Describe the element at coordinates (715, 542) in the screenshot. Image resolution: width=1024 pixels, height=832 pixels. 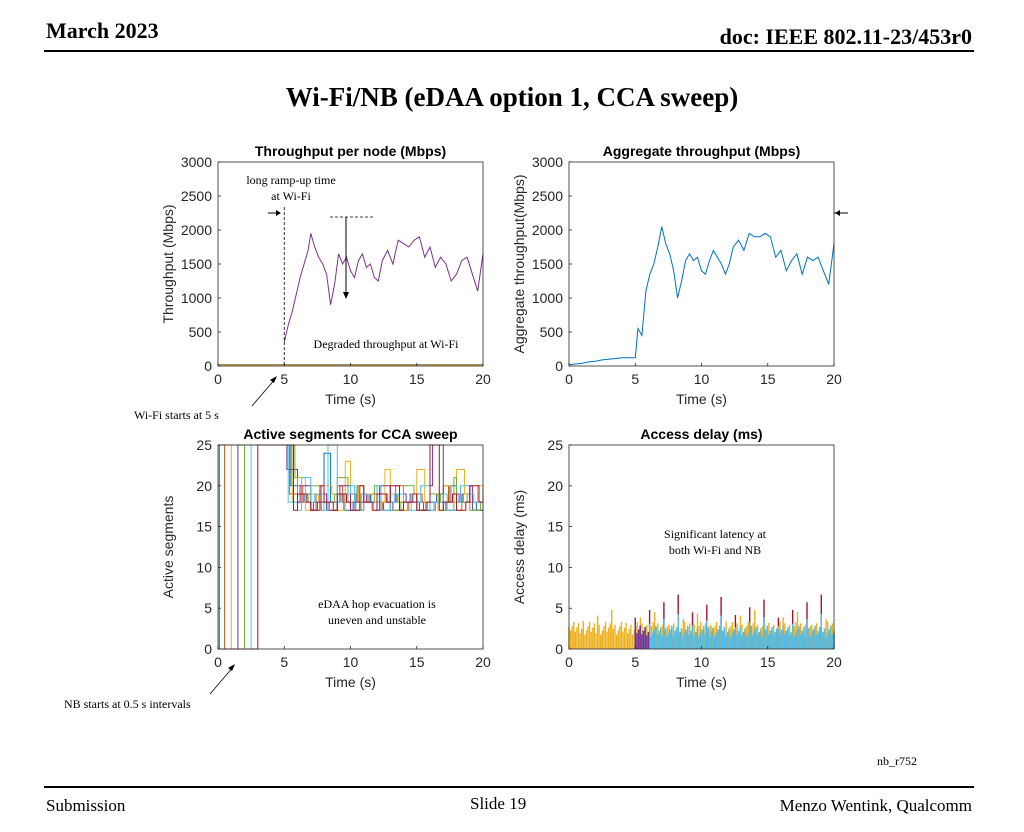
I see `latency-note: Significant latency at both Wi-Fi and NB` at that location.